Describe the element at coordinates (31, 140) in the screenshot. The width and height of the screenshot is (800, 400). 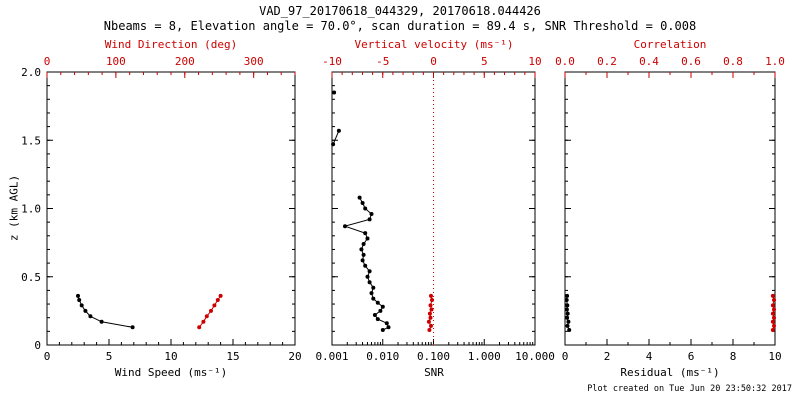
I see `y-tick-label: 1.5` at that location.